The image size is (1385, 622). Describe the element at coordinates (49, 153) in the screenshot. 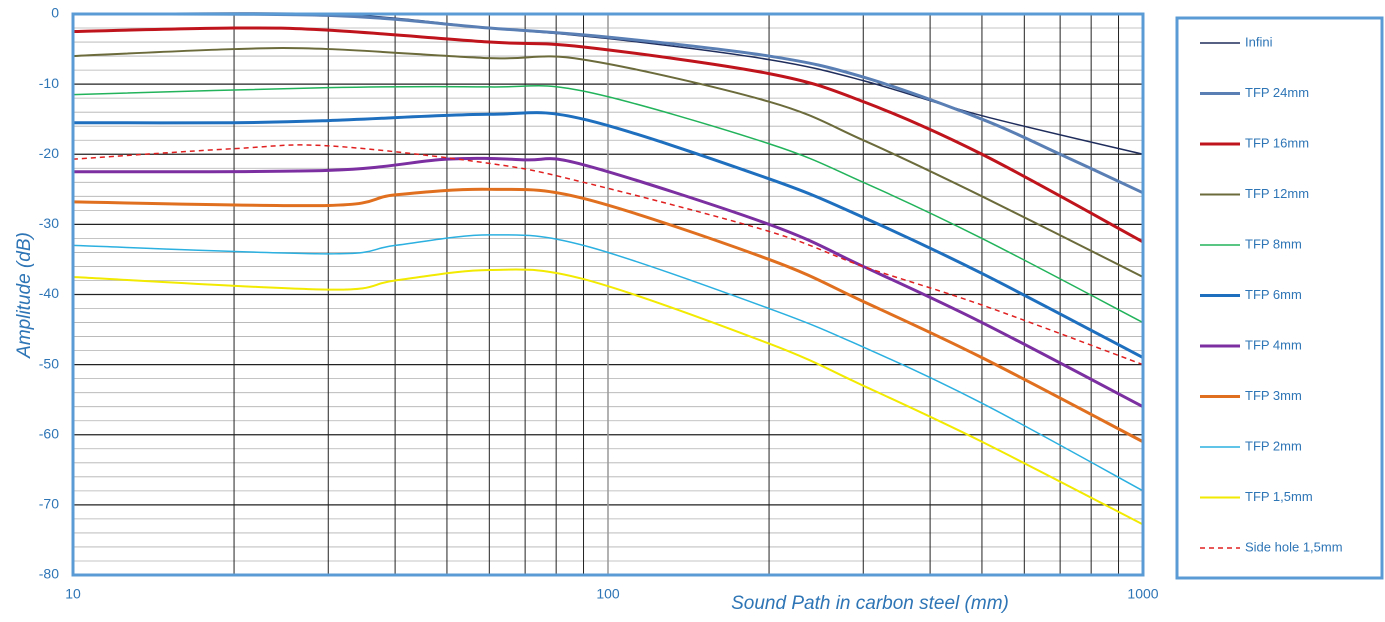

I see `y-tick-label: -20` at that location.